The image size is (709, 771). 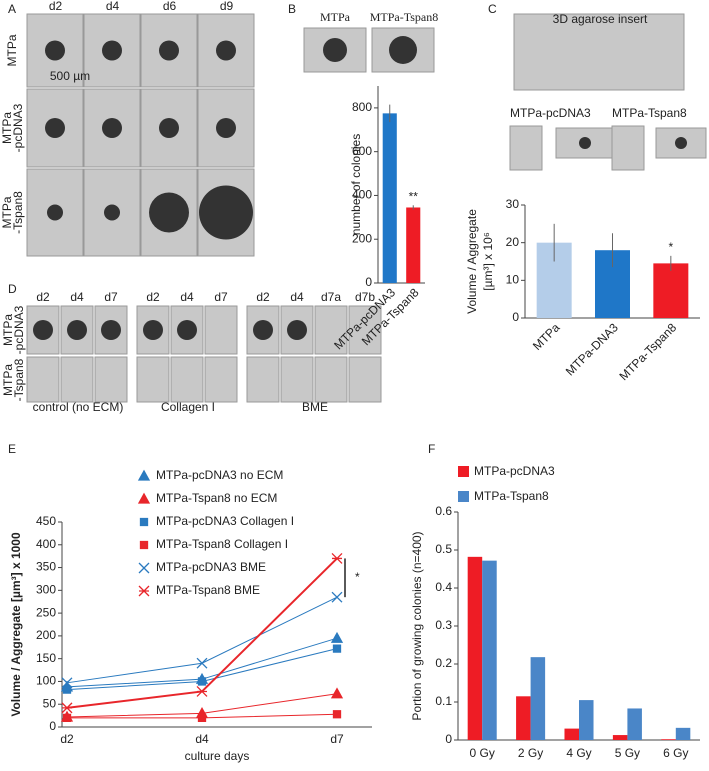 I want to click on y-tick-label: 0.5, so click(x=443, y=549).